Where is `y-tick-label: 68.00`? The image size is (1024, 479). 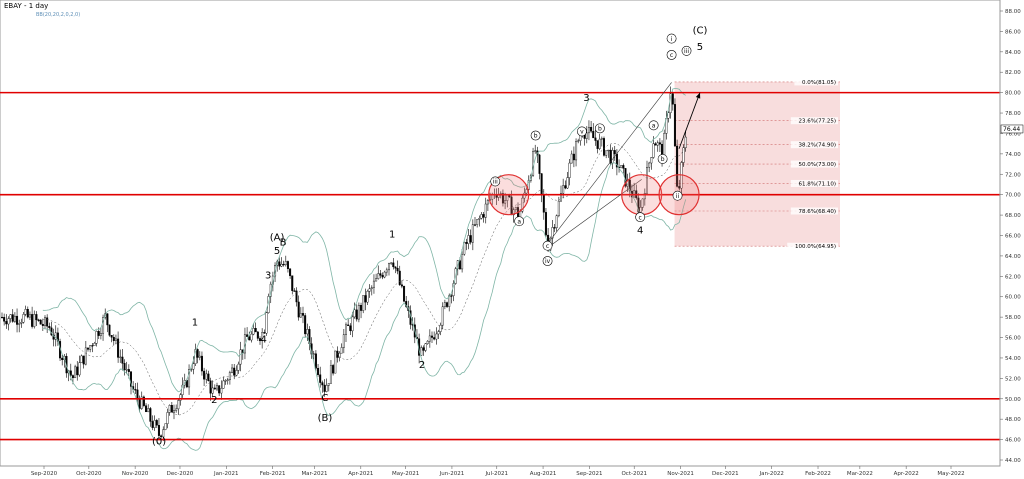 y-tick-label: 68.00 is located at coordinates (1013, 216).